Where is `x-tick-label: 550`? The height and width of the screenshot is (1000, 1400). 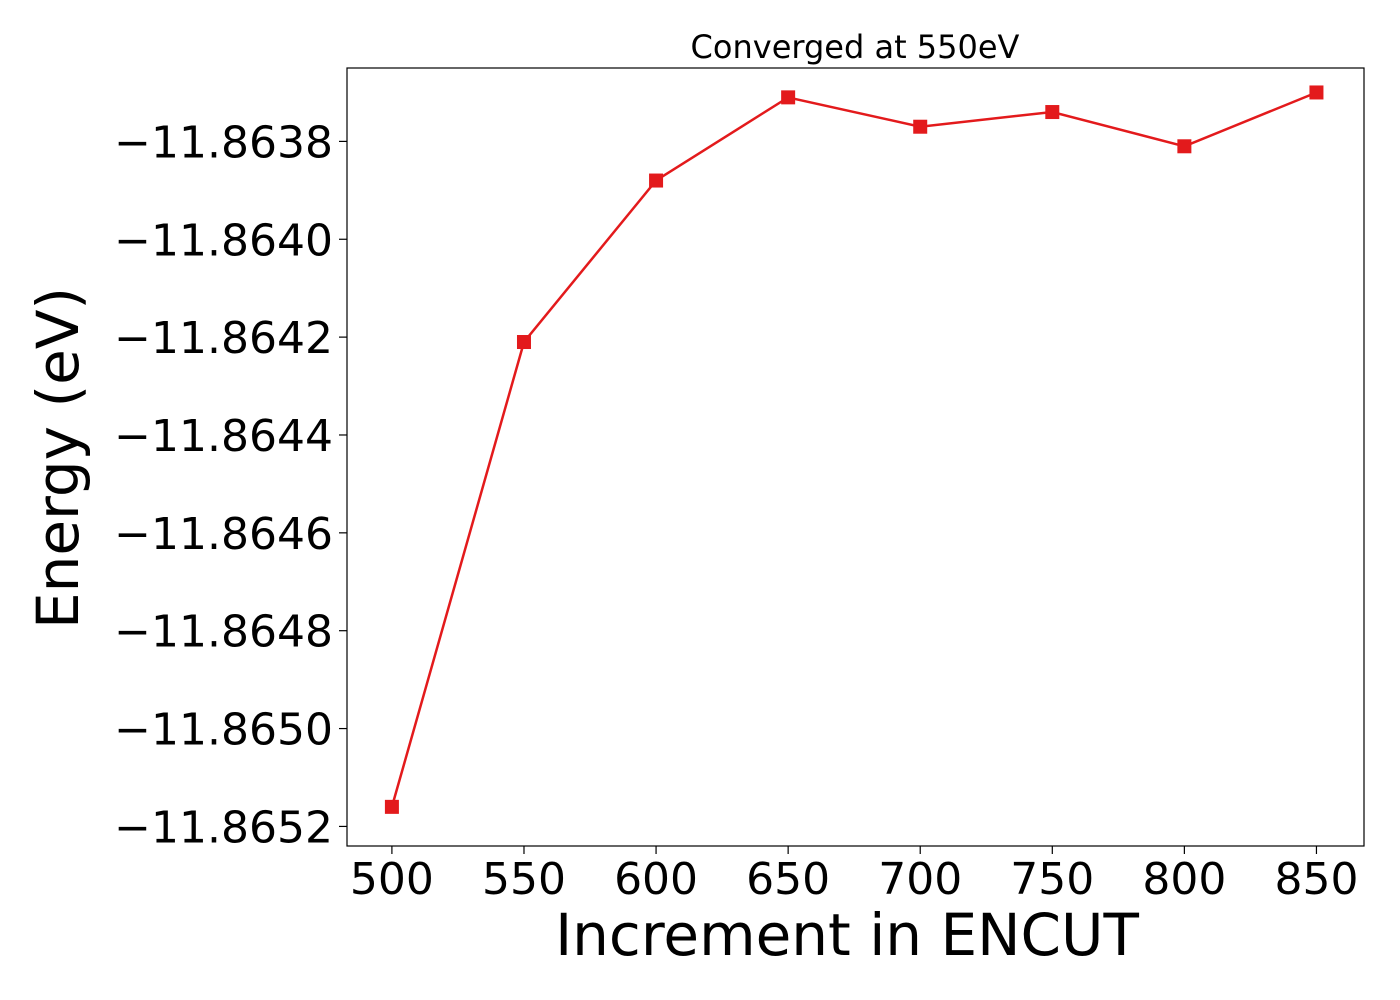 x-tick-label: 550 is located at coordinates (524, 879).